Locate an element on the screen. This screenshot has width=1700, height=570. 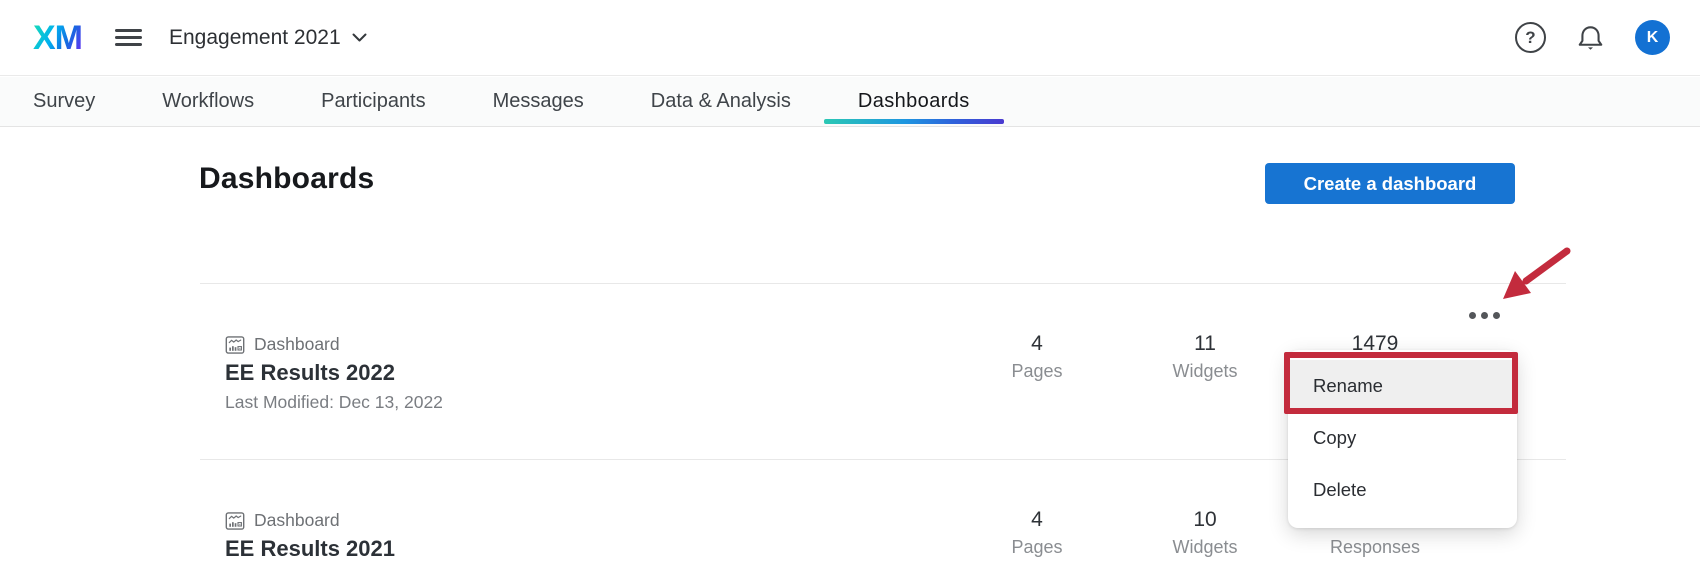
project-switcher: Engagement 2021 is located at coordinates (268, 38).